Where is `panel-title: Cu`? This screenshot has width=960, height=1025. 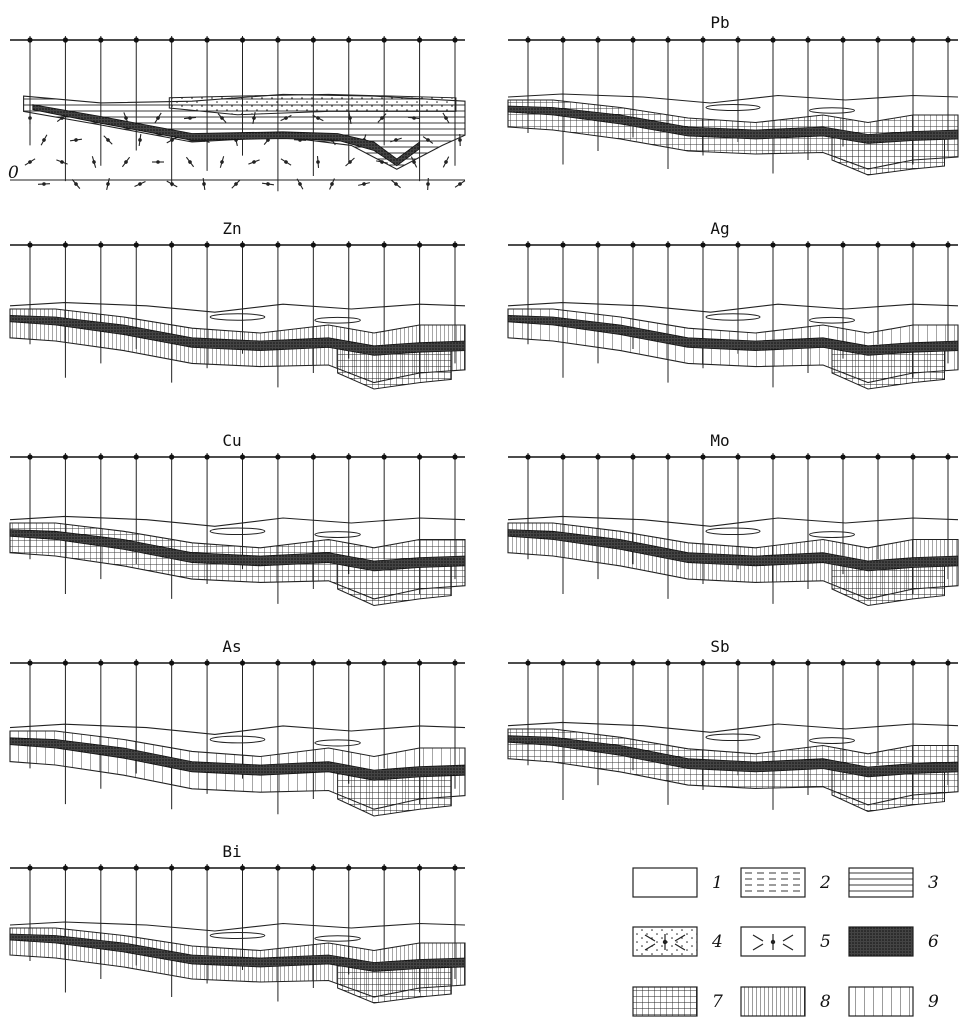 panel-title: Cu is located at coordinates (231, 440).